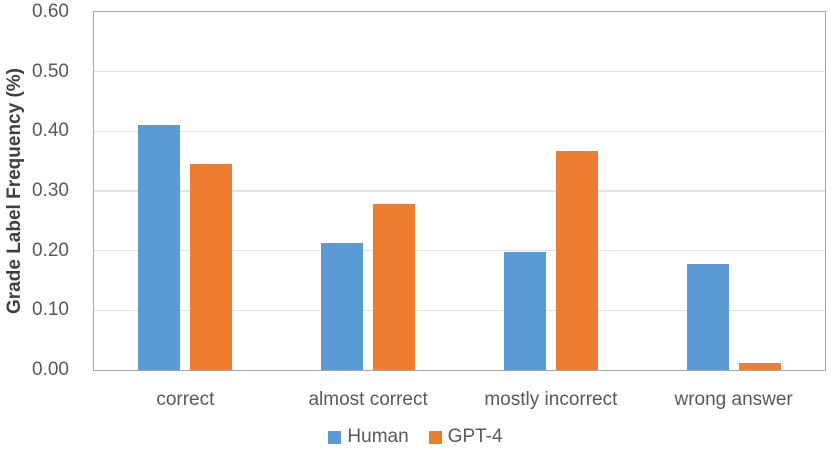 The height and width of the screenshot is (453, 831). Describe the element at coordinates (50, 310) in the screenshot. I see `y-tick-label: 0.10` at that location.